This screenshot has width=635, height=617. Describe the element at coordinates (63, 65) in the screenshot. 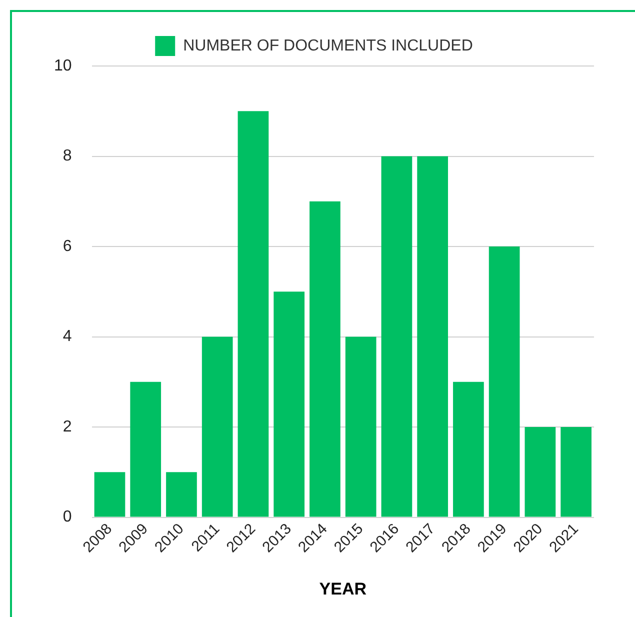

I see `y-tick-label: 10` at that location.